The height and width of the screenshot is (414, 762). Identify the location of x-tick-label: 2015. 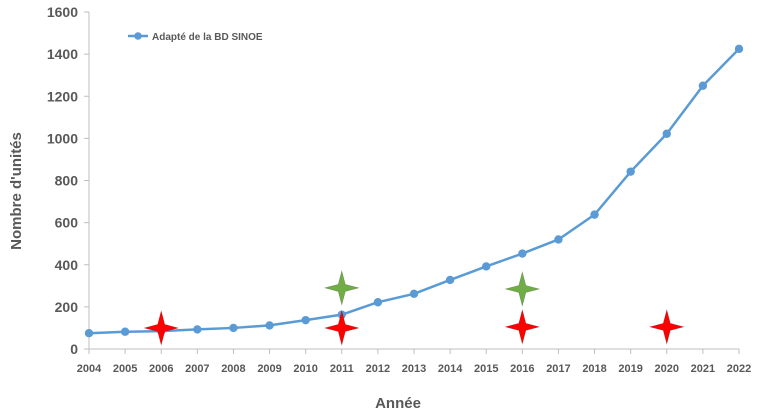
(486, 369).